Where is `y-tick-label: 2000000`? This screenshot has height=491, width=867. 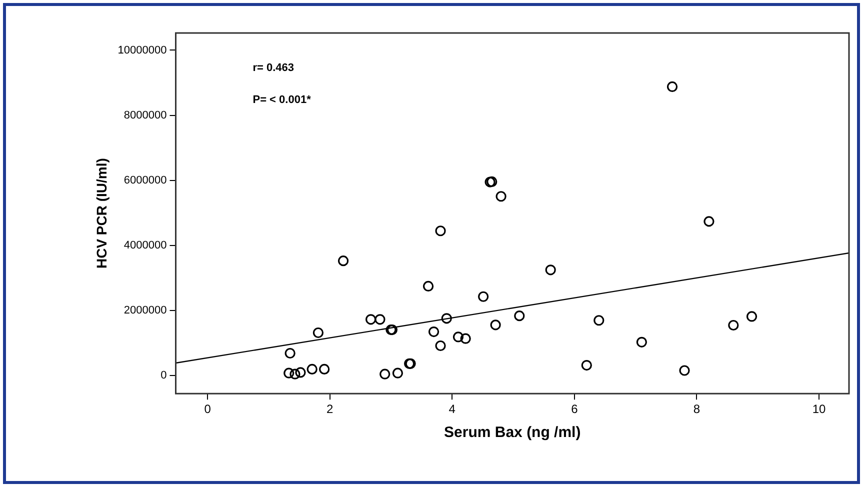
y-tick-label: 2000000 is located at coordinates (145, 310).